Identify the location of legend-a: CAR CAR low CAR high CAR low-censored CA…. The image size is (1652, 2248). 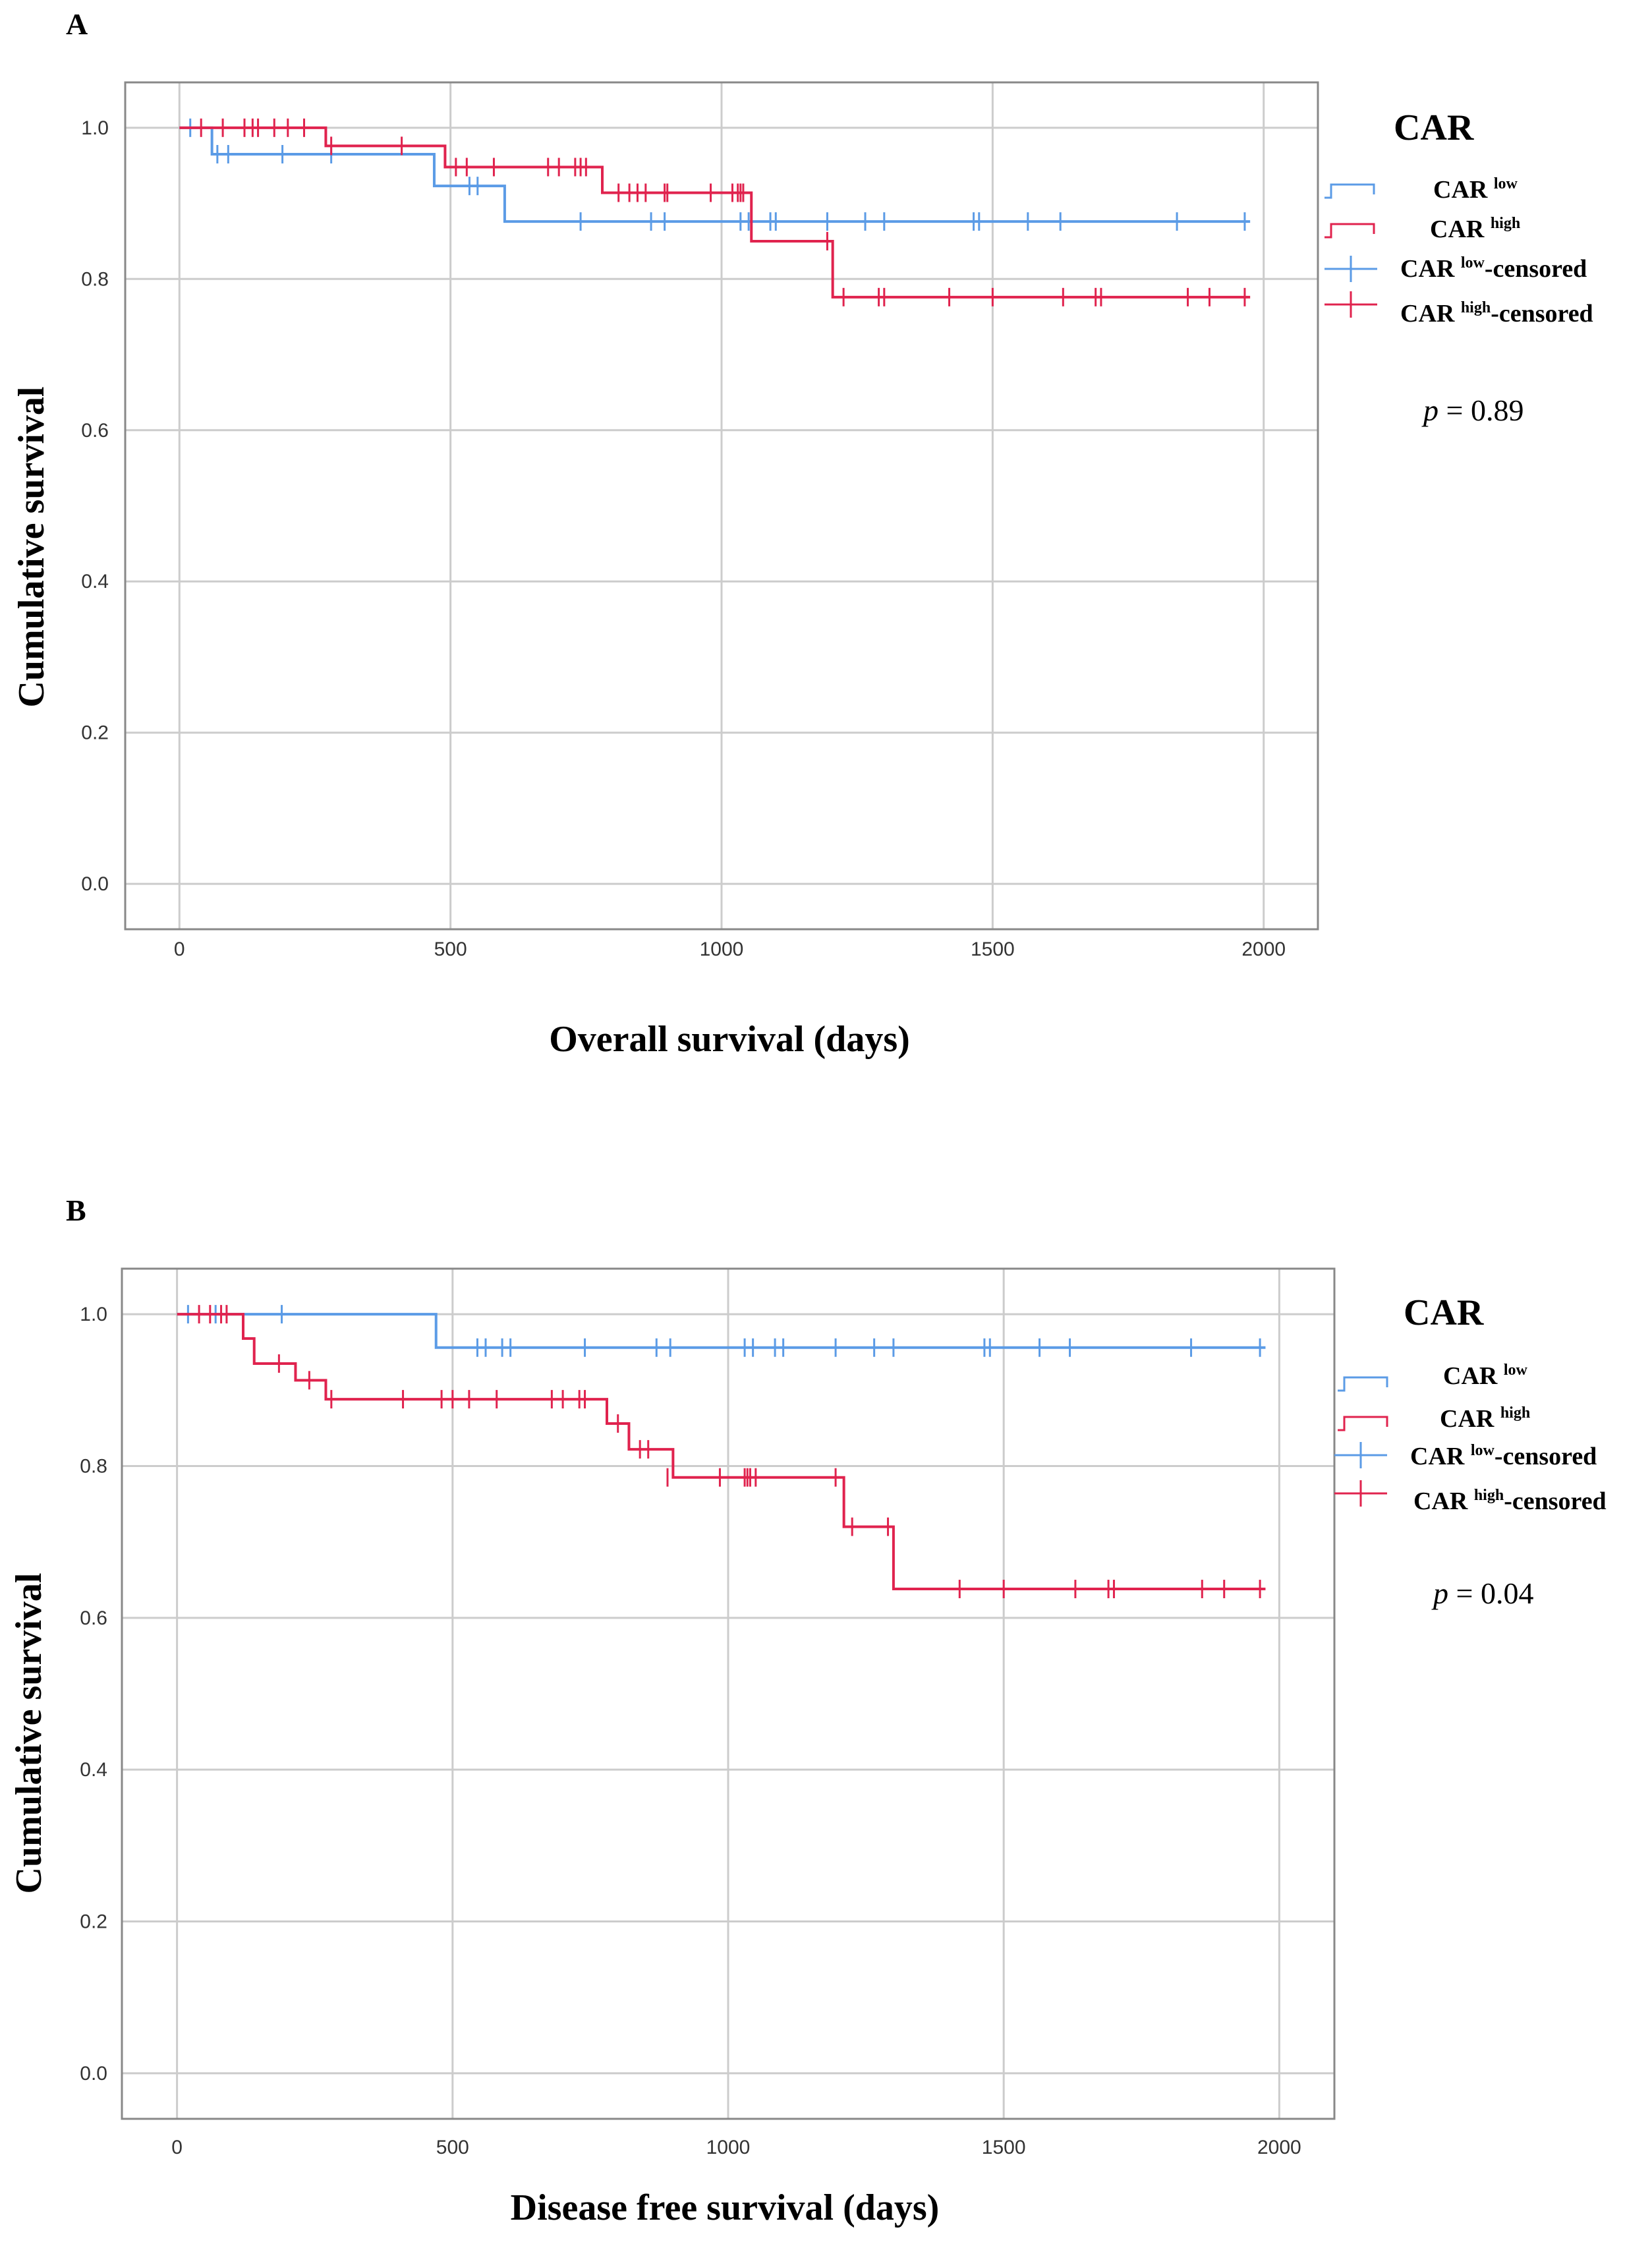
(1458, 267).